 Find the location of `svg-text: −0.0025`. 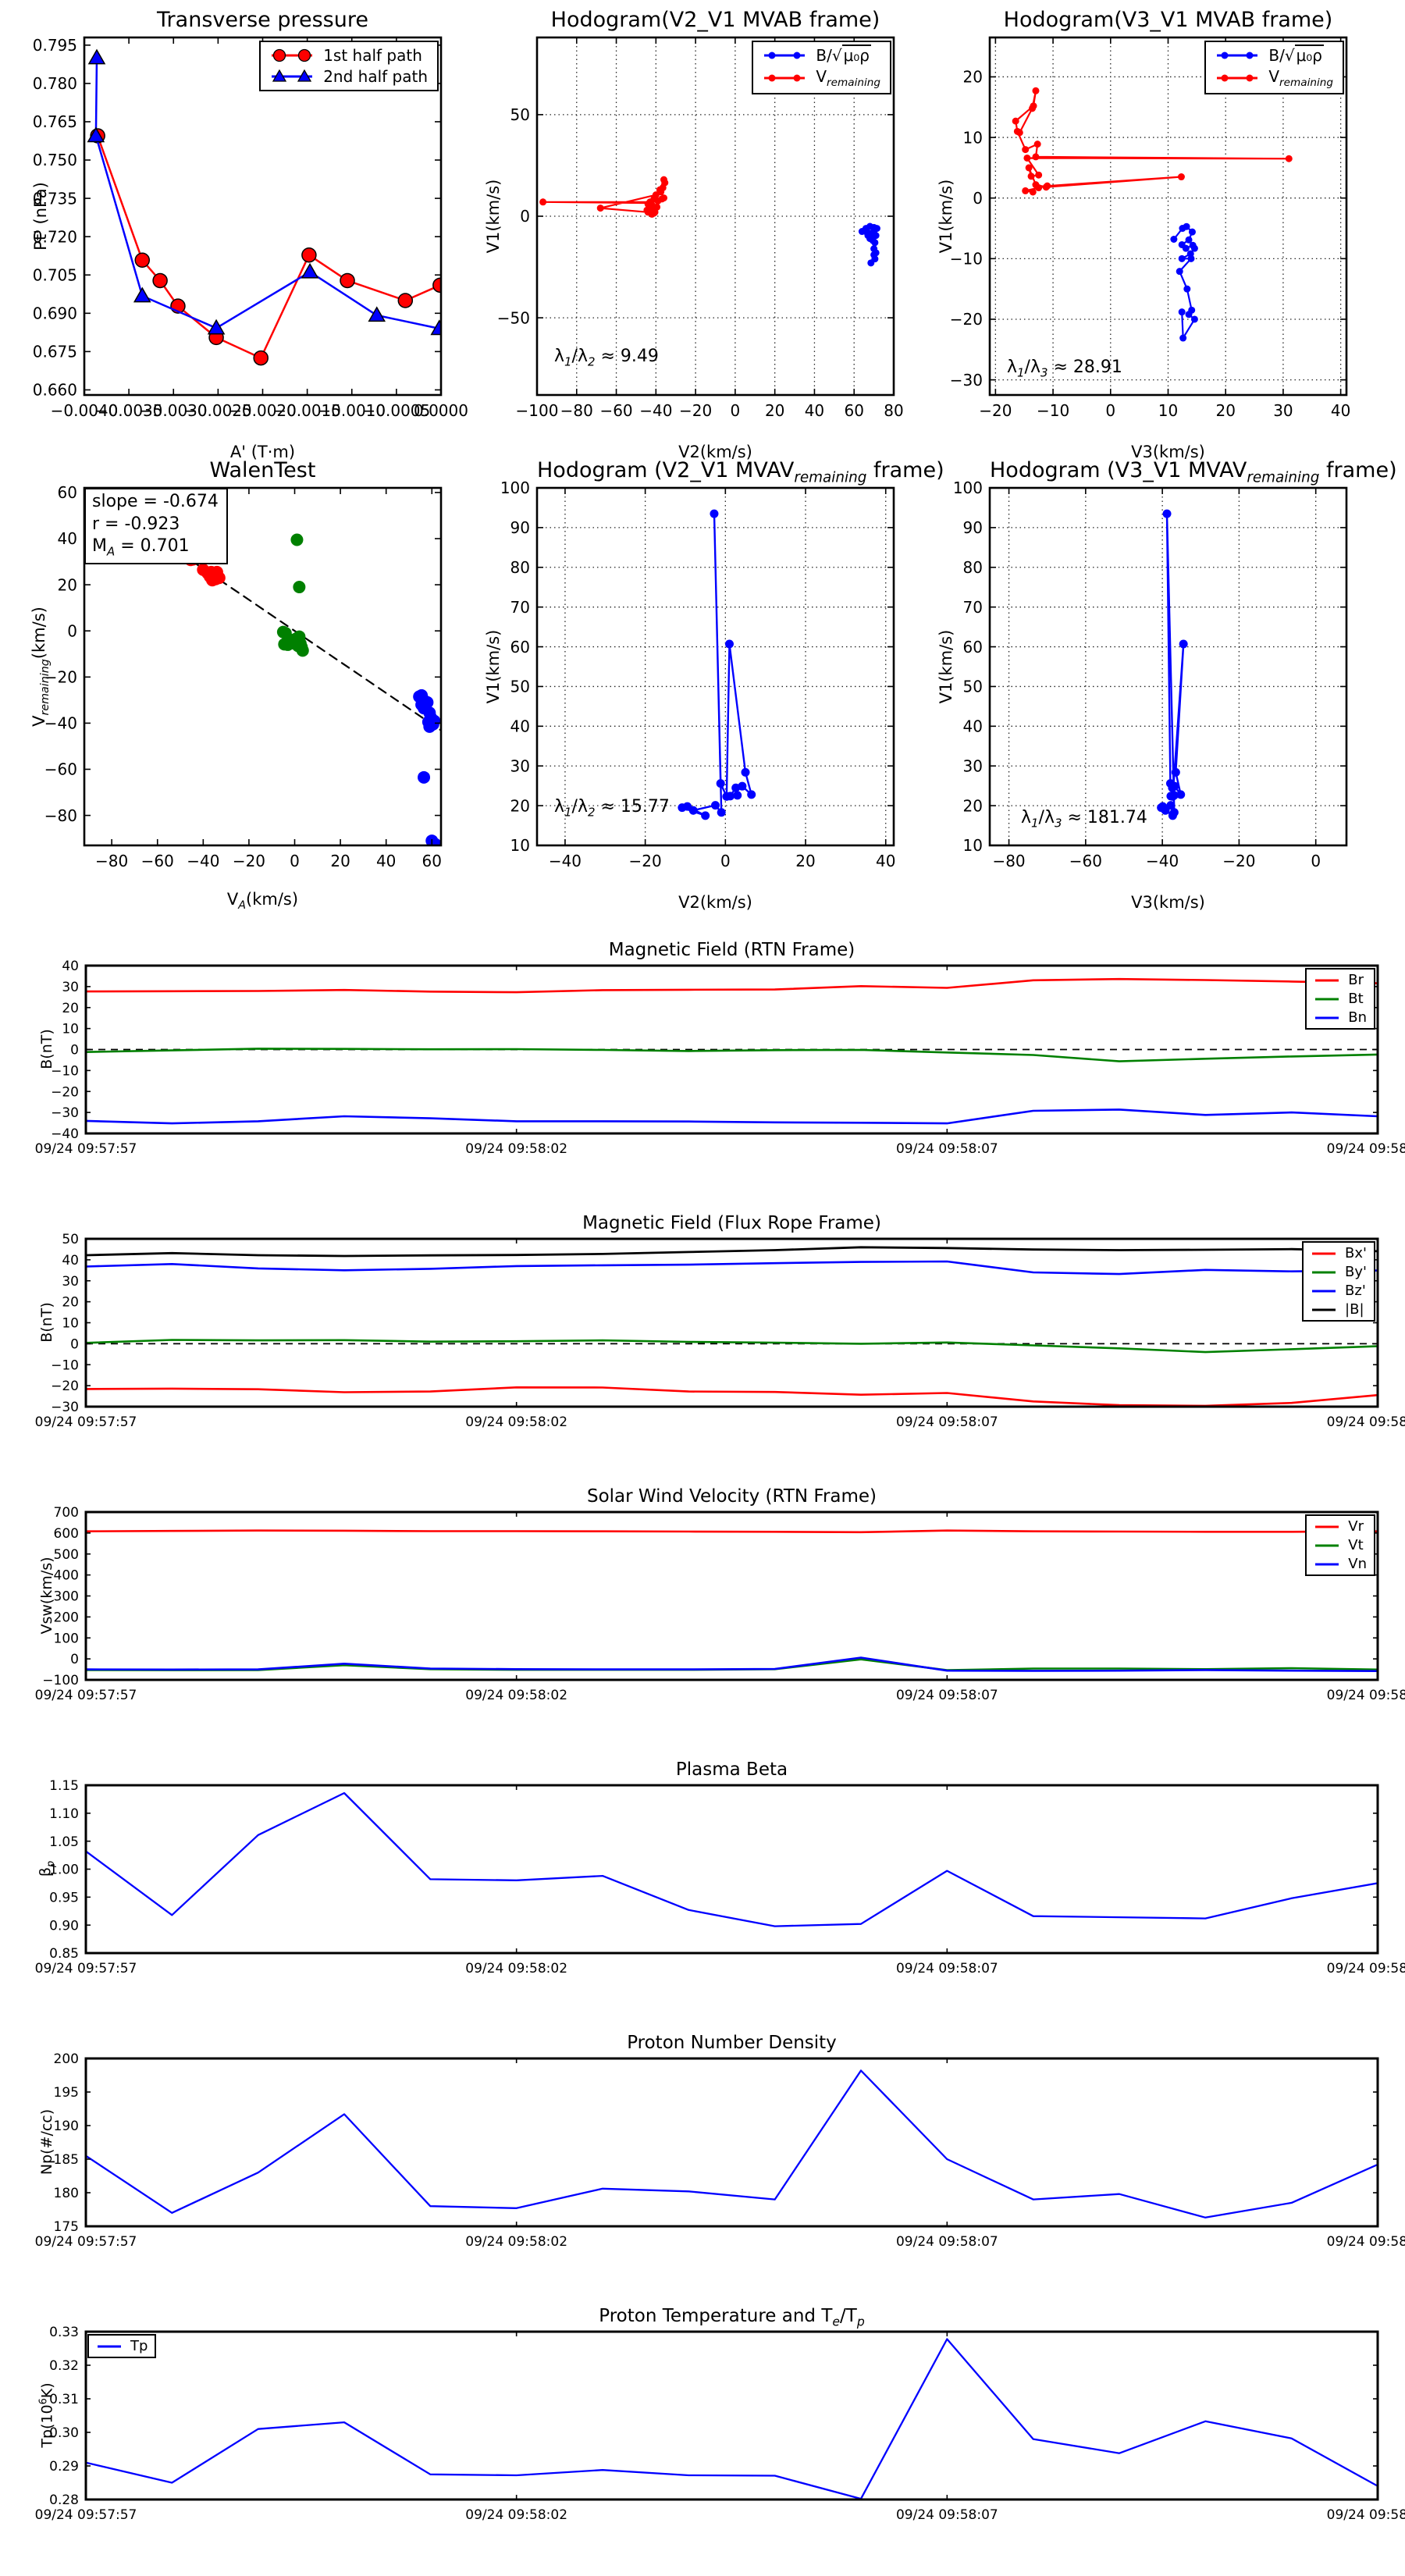

svg-text: −0.0025 is located at coordinates (218, 410).